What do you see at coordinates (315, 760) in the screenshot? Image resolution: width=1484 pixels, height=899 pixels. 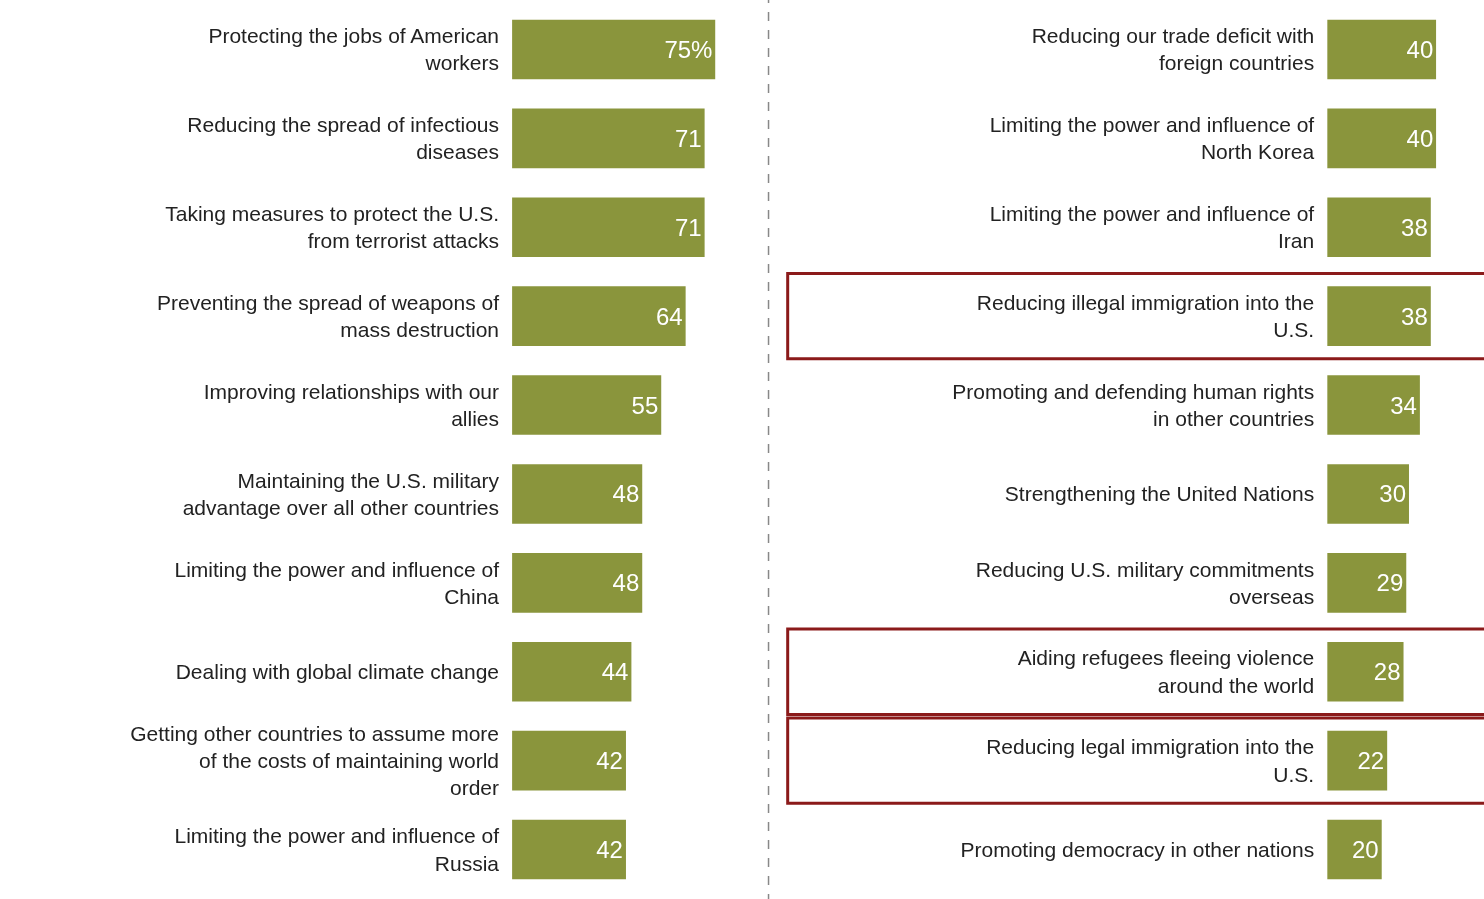 I see `y-tick-label: Getting other countries to assume more of the costs of maintaining world order` at bounding box center [315, 760].